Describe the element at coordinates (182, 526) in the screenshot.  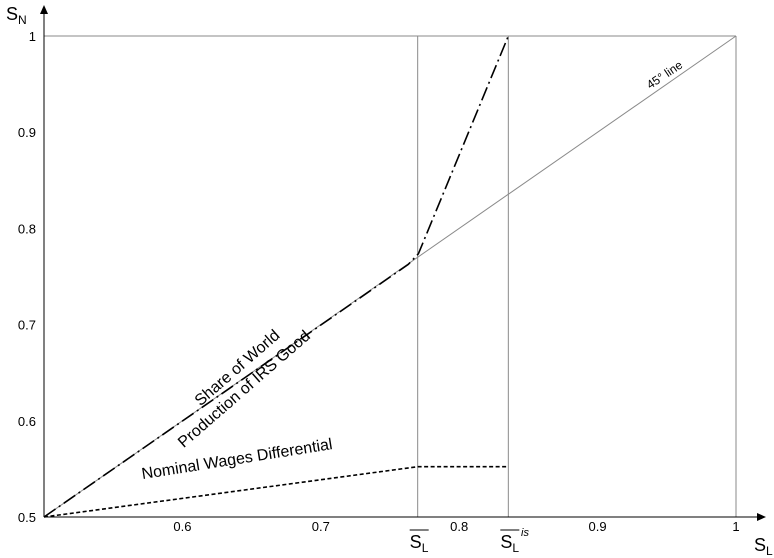
I see `x-tick-label: 0.6` at that location.